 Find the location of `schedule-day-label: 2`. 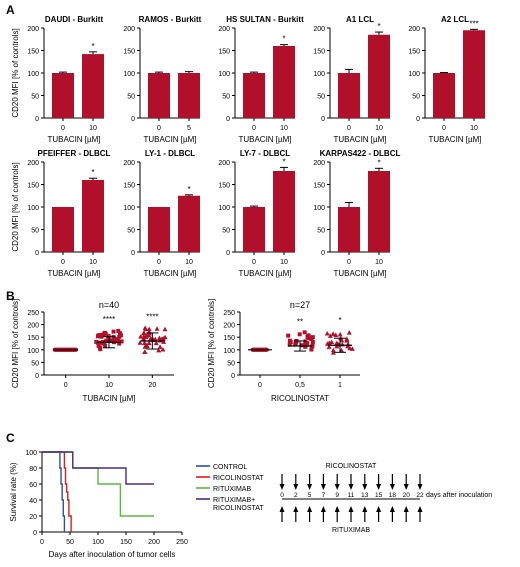

schedule-day-label: 2 is located at coordinates (296, 495).